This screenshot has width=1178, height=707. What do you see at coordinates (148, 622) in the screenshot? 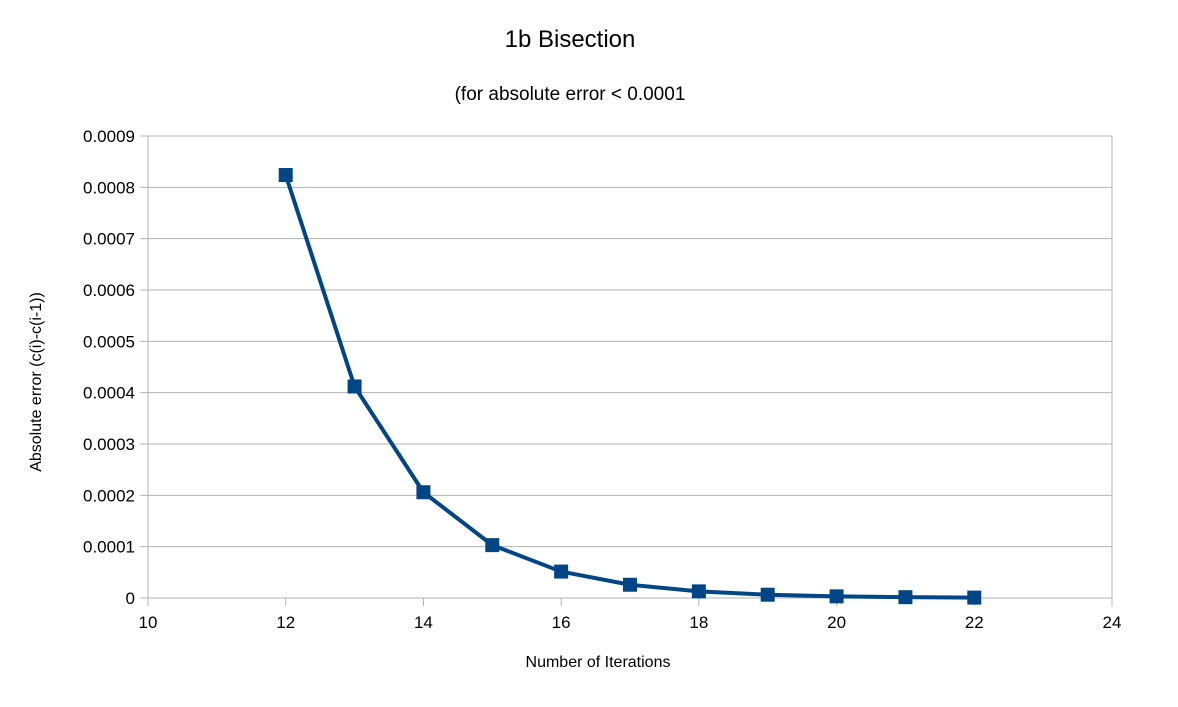
I see `x-tick-label: 10` at bounding box center [148, 622].